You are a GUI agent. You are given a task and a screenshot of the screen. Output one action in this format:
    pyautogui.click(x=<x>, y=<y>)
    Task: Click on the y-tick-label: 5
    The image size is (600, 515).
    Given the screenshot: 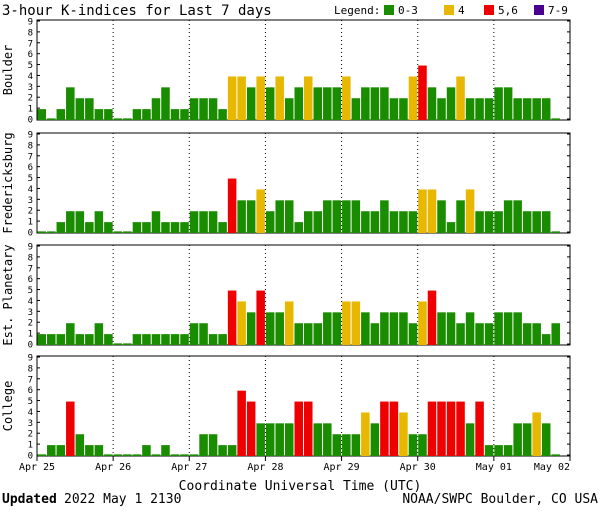 What is the action you would take?
    pyautogui.click(x=30, y=66)
    